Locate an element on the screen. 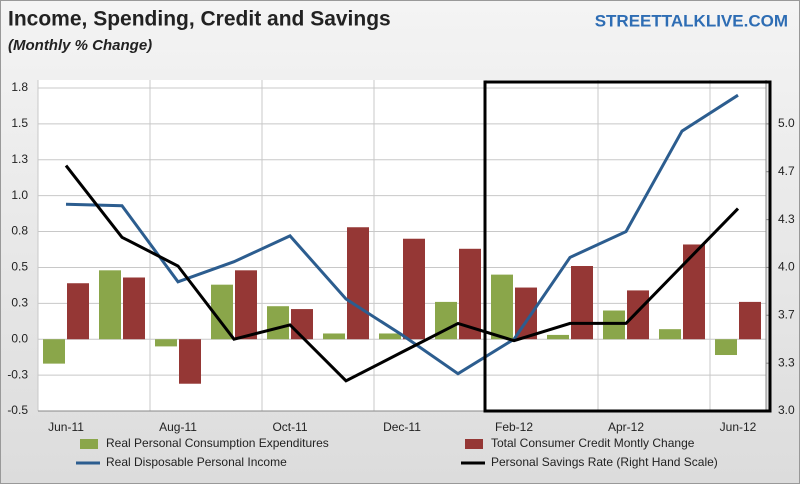  y2-tick-label: 4.7 is located at coordinates (786, 171).